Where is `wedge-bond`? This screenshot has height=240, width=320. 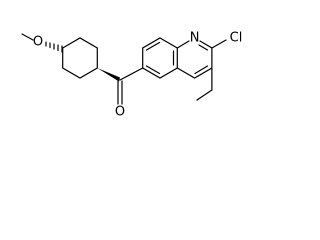
wedge-bond is located at coordinates (108, 75).